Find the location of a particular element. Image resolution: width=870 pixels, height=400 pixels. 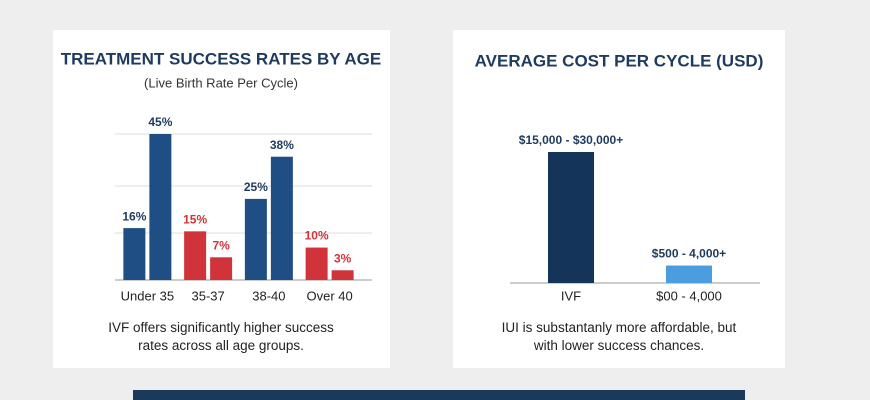

x-tick-label: IVF is located at coordinates (571, 295).